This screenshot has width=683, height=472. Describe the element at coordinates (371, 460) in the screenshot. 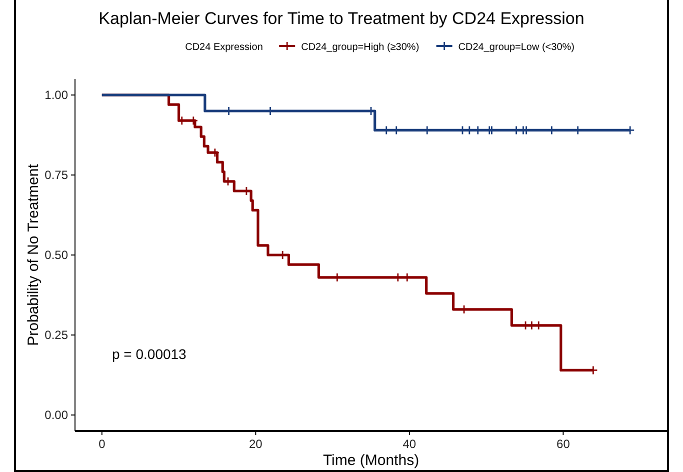

I see `x-axis-title: Time (Months)` at that location.